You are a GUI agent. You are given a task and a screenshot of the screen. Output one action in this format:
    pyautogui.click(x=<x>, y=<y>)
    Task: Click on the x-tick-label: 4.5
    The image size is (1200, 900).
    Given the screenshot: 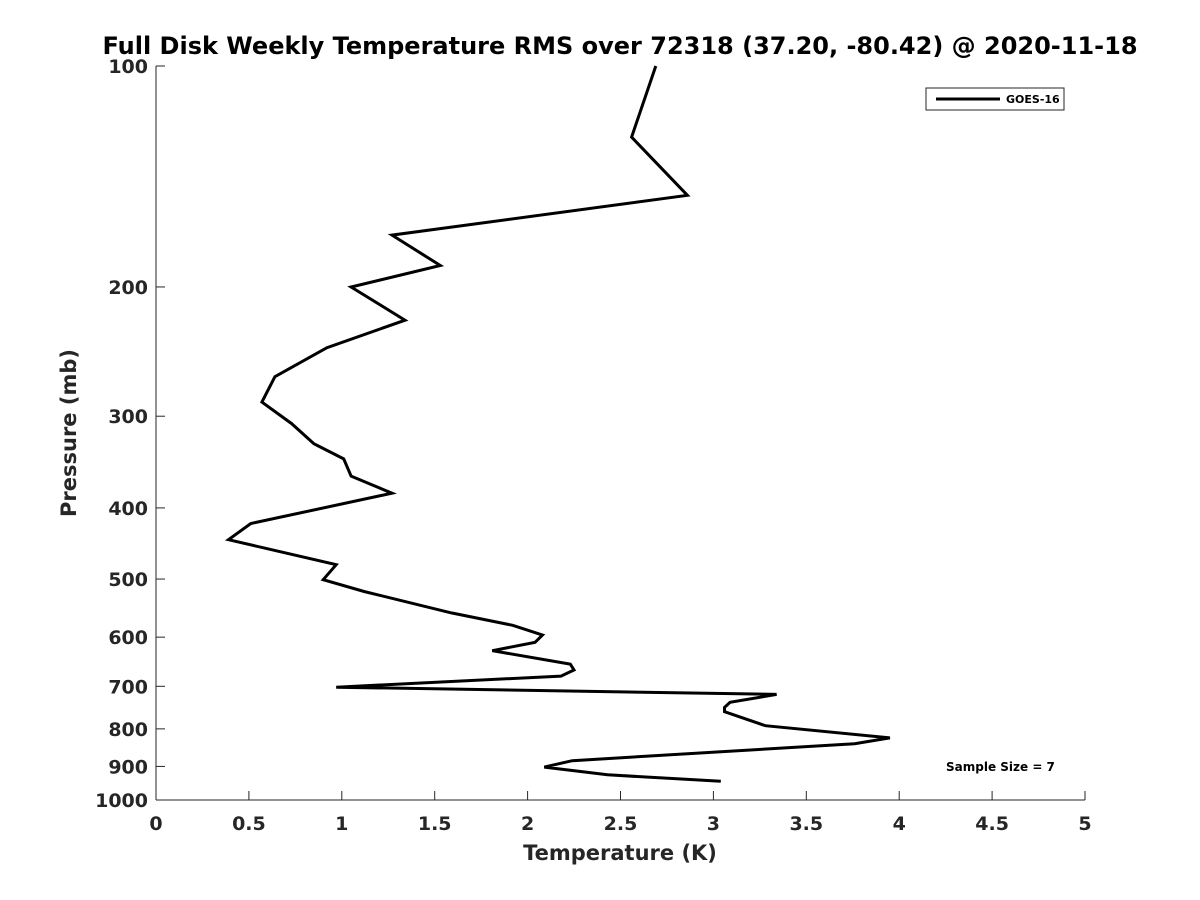 What is the action you would take?
    pyautogui.click(x=992, y=824)
    